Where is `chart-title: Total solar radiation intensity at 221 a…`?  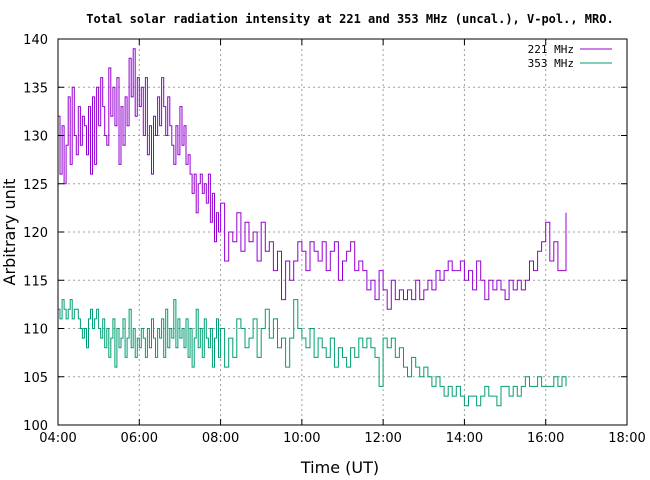 chart-title: Total solar radiation intensity at 221 a… is located at coordinates (349, 19).